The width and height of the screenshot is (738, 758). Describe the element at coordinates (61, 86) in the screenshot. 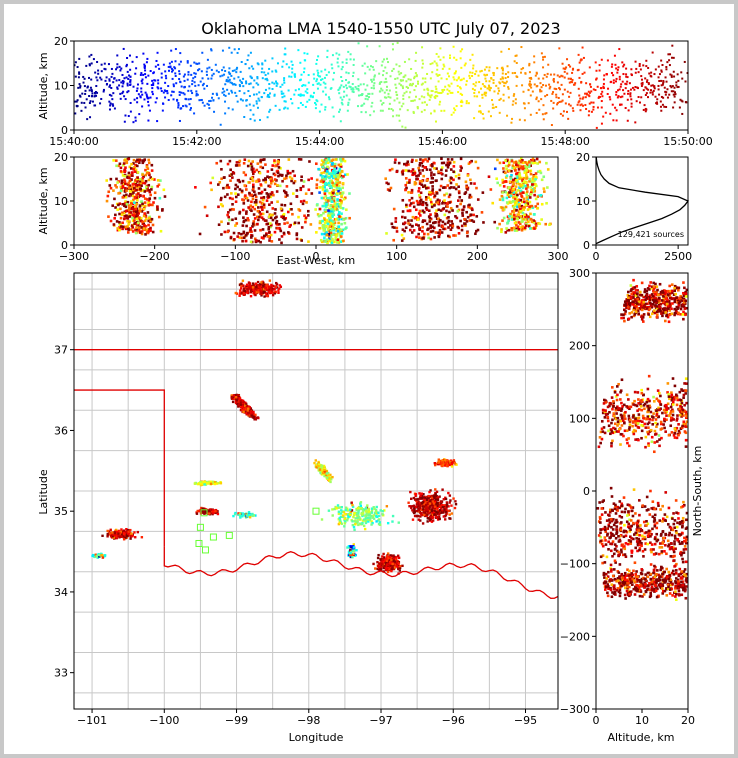

I see `time-height-ytick-label: 10` at that location.